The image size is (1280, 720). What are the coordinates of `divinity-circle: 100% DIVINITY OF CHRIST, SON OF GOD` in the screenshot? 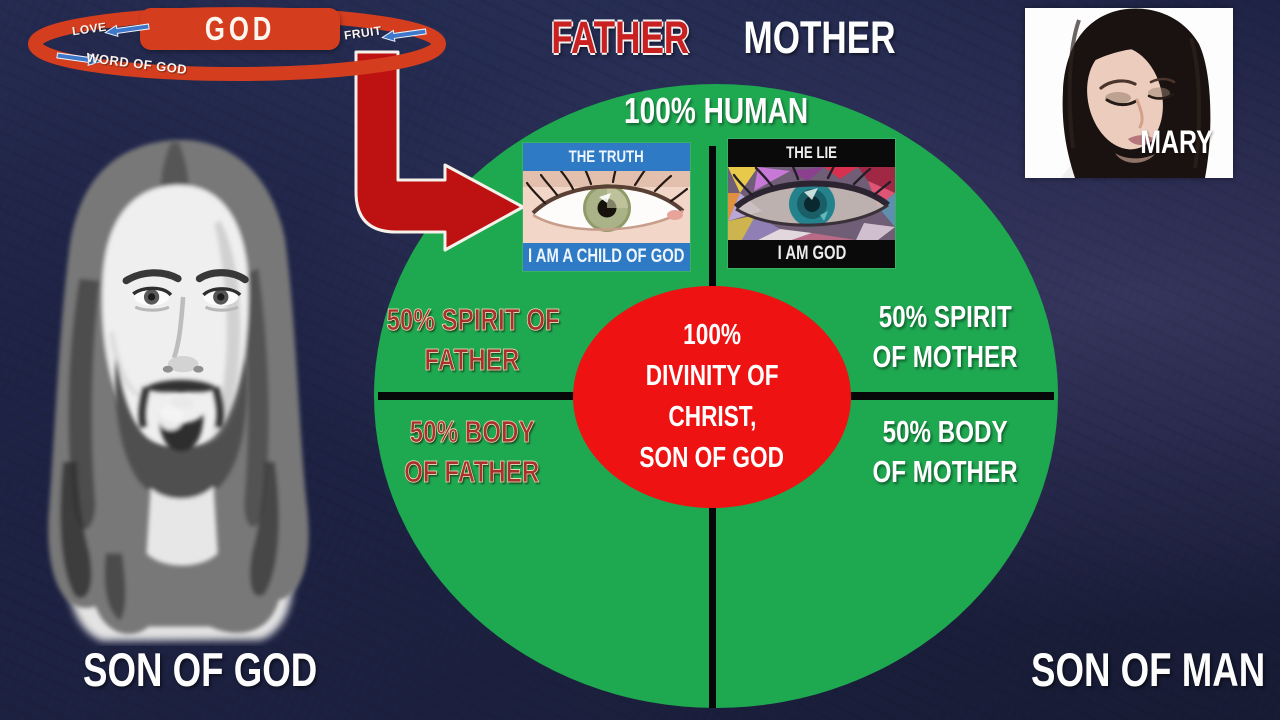 It's located at (712, 397).